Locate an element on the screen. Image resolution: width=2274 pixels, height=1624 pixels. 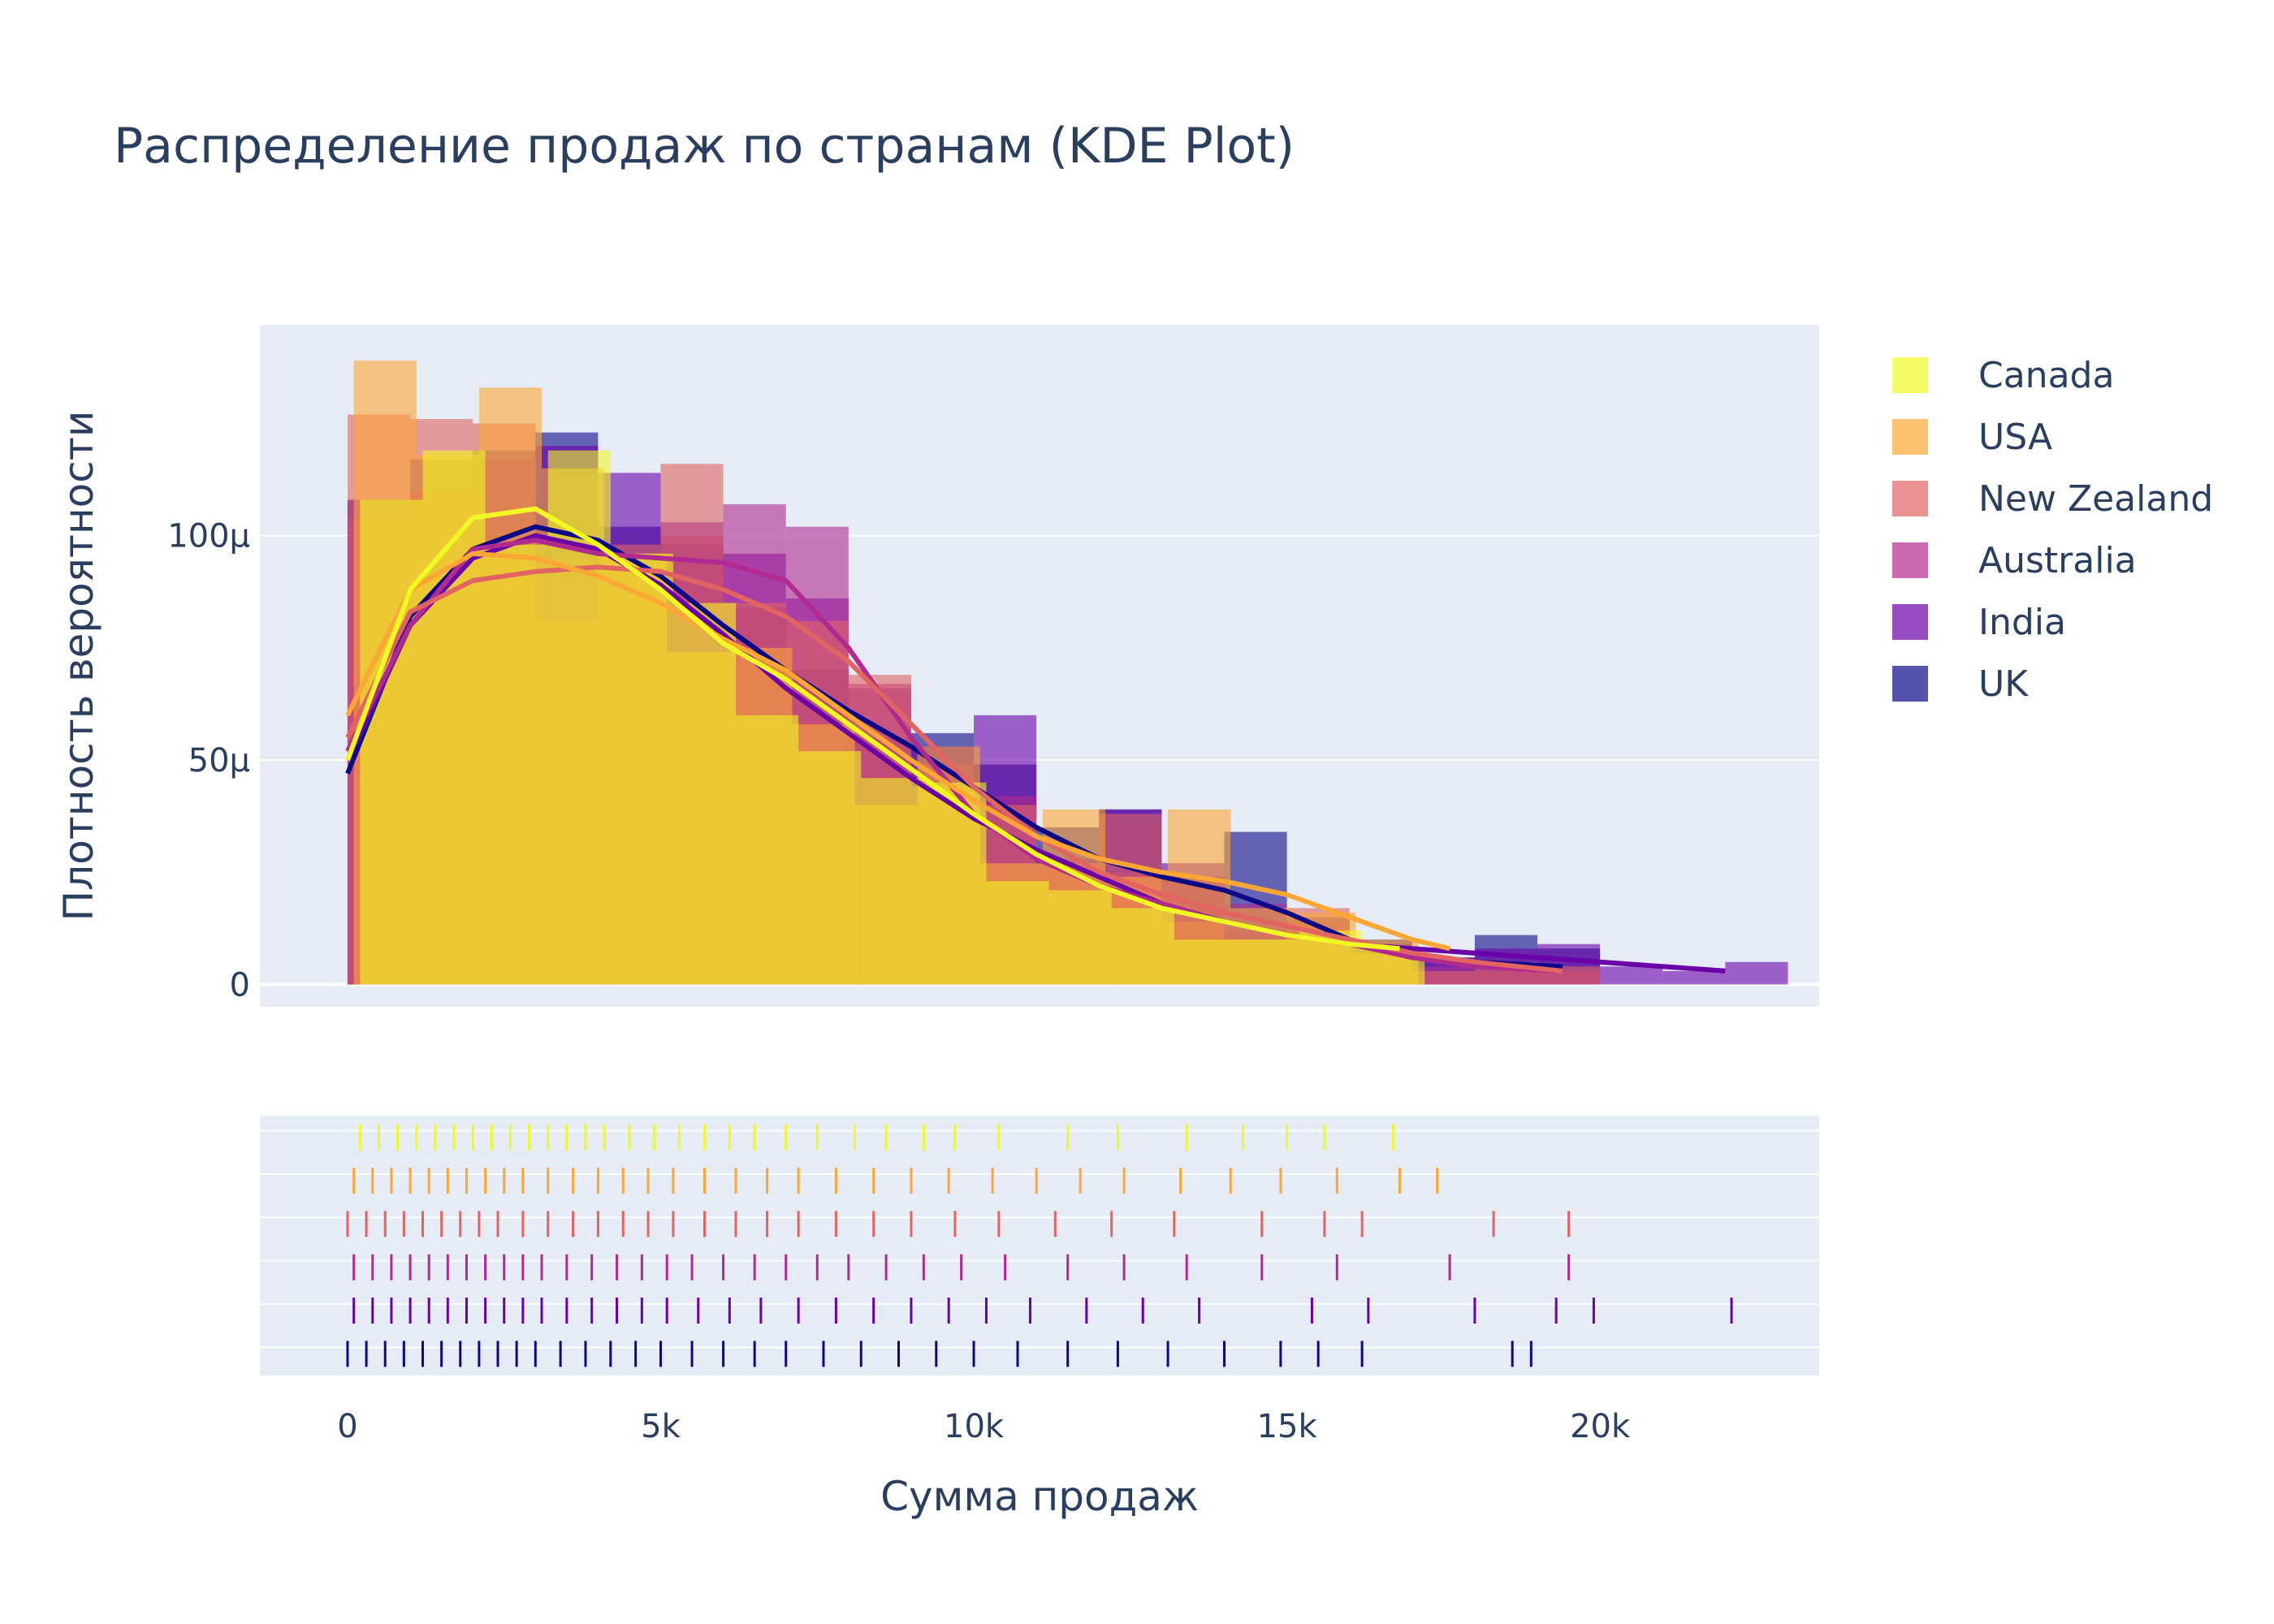
rug-plot-background is located at coordinates (1040, 1246).